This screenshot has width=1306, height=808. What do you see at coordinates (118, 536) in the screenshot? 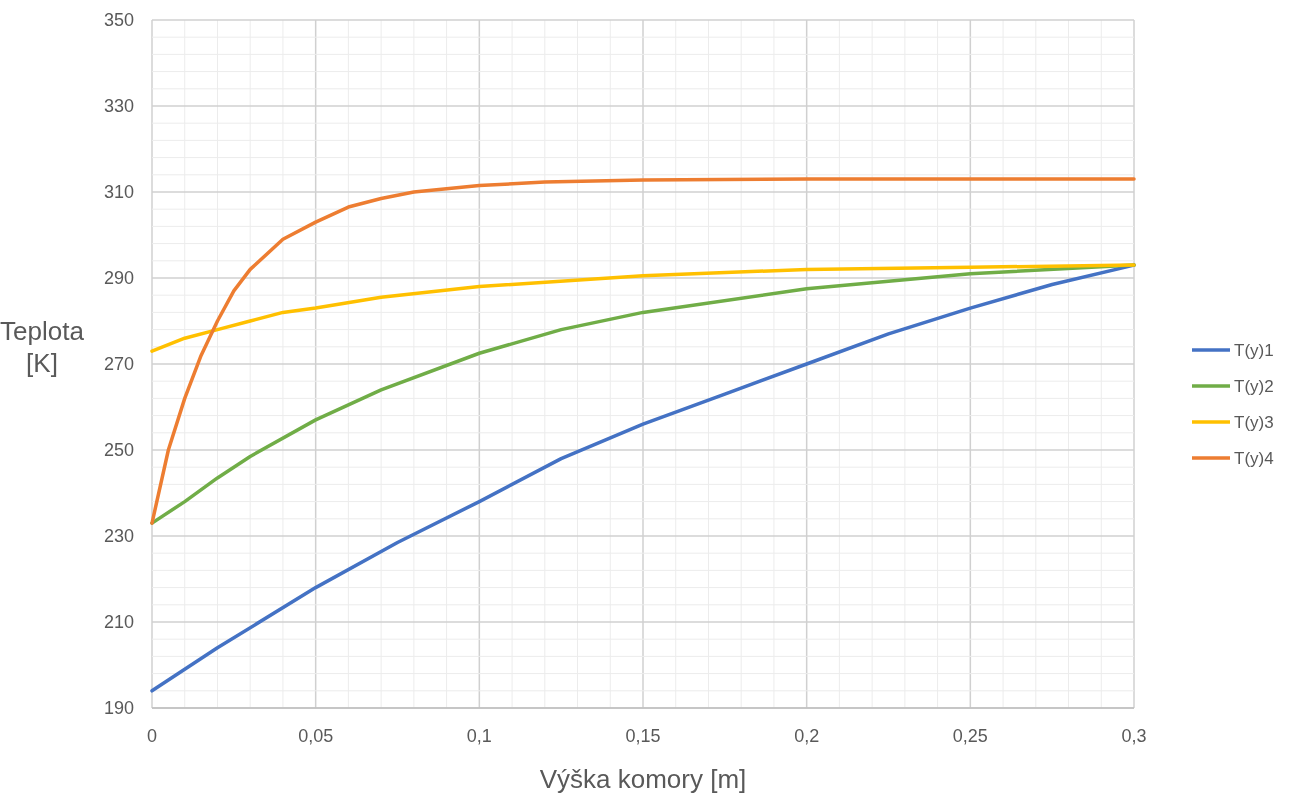
I see `y-tick-label: 230` at bounding box center [118, 536].